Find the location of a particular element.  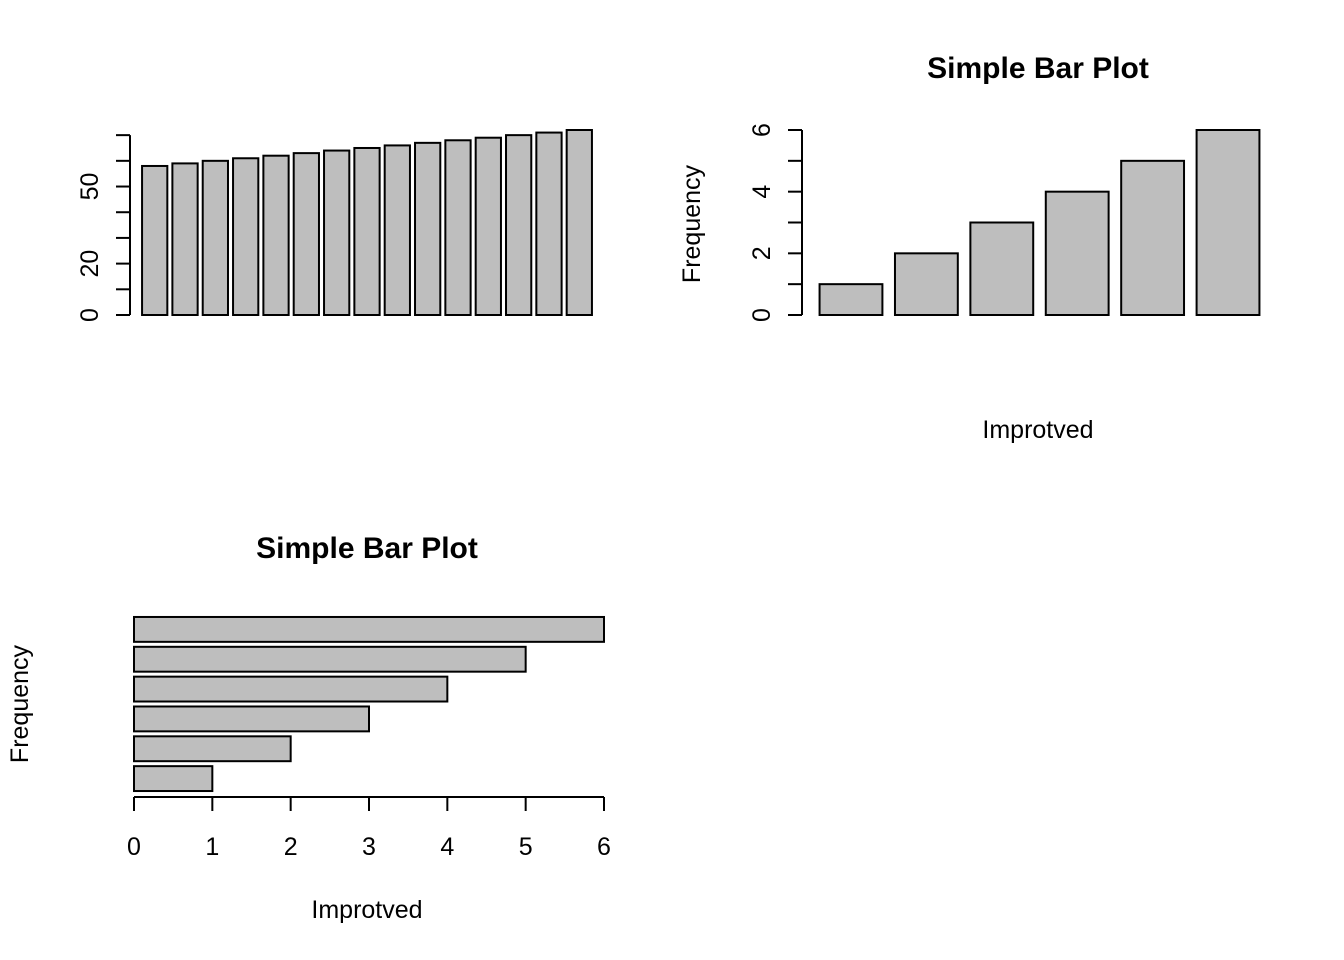

p3-x-tick-label-3: 3 is located at coordinates (369, 847).